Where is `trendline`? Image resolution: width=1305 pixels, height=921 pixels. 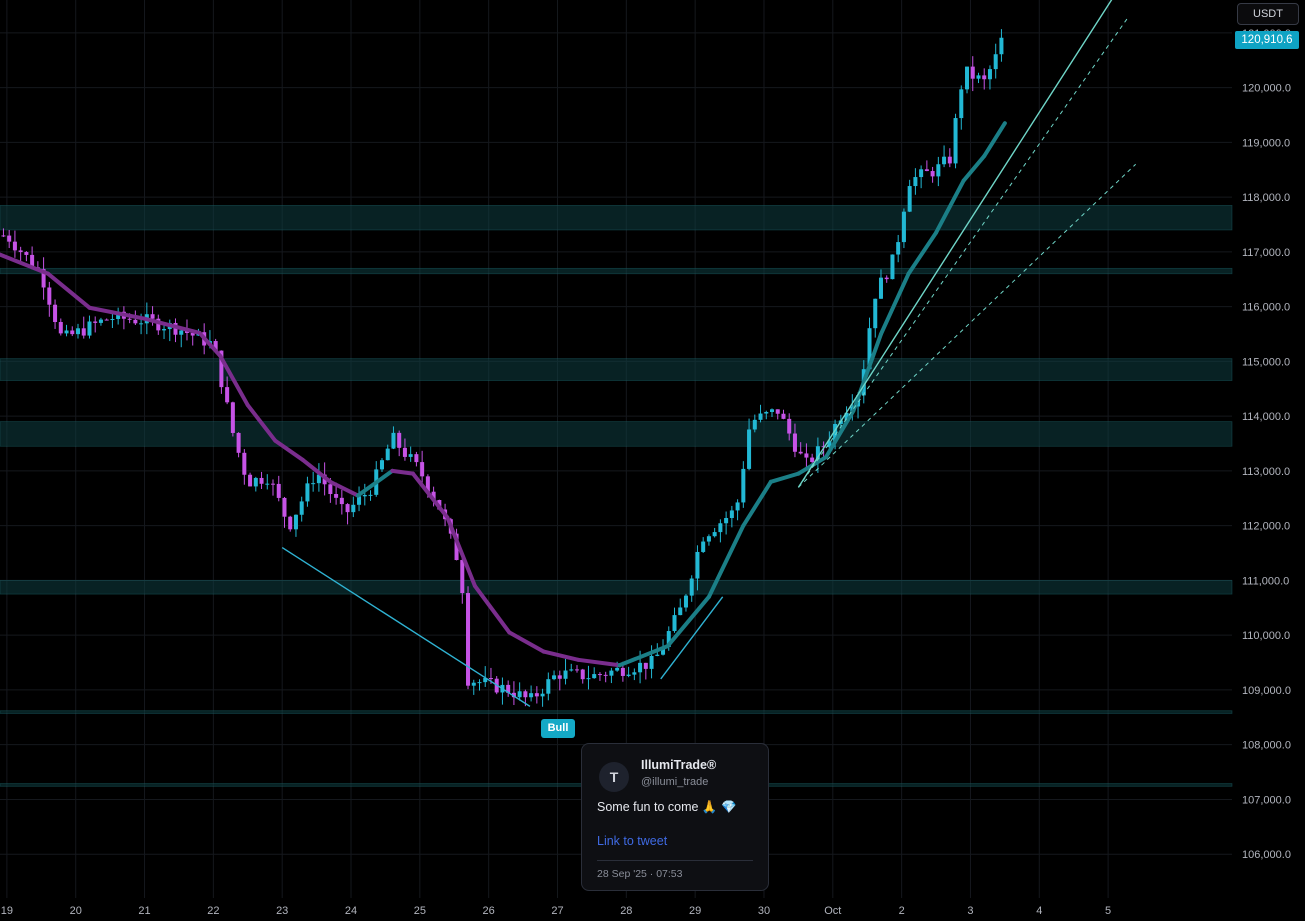
trendline is located at coordinates (406, 626).